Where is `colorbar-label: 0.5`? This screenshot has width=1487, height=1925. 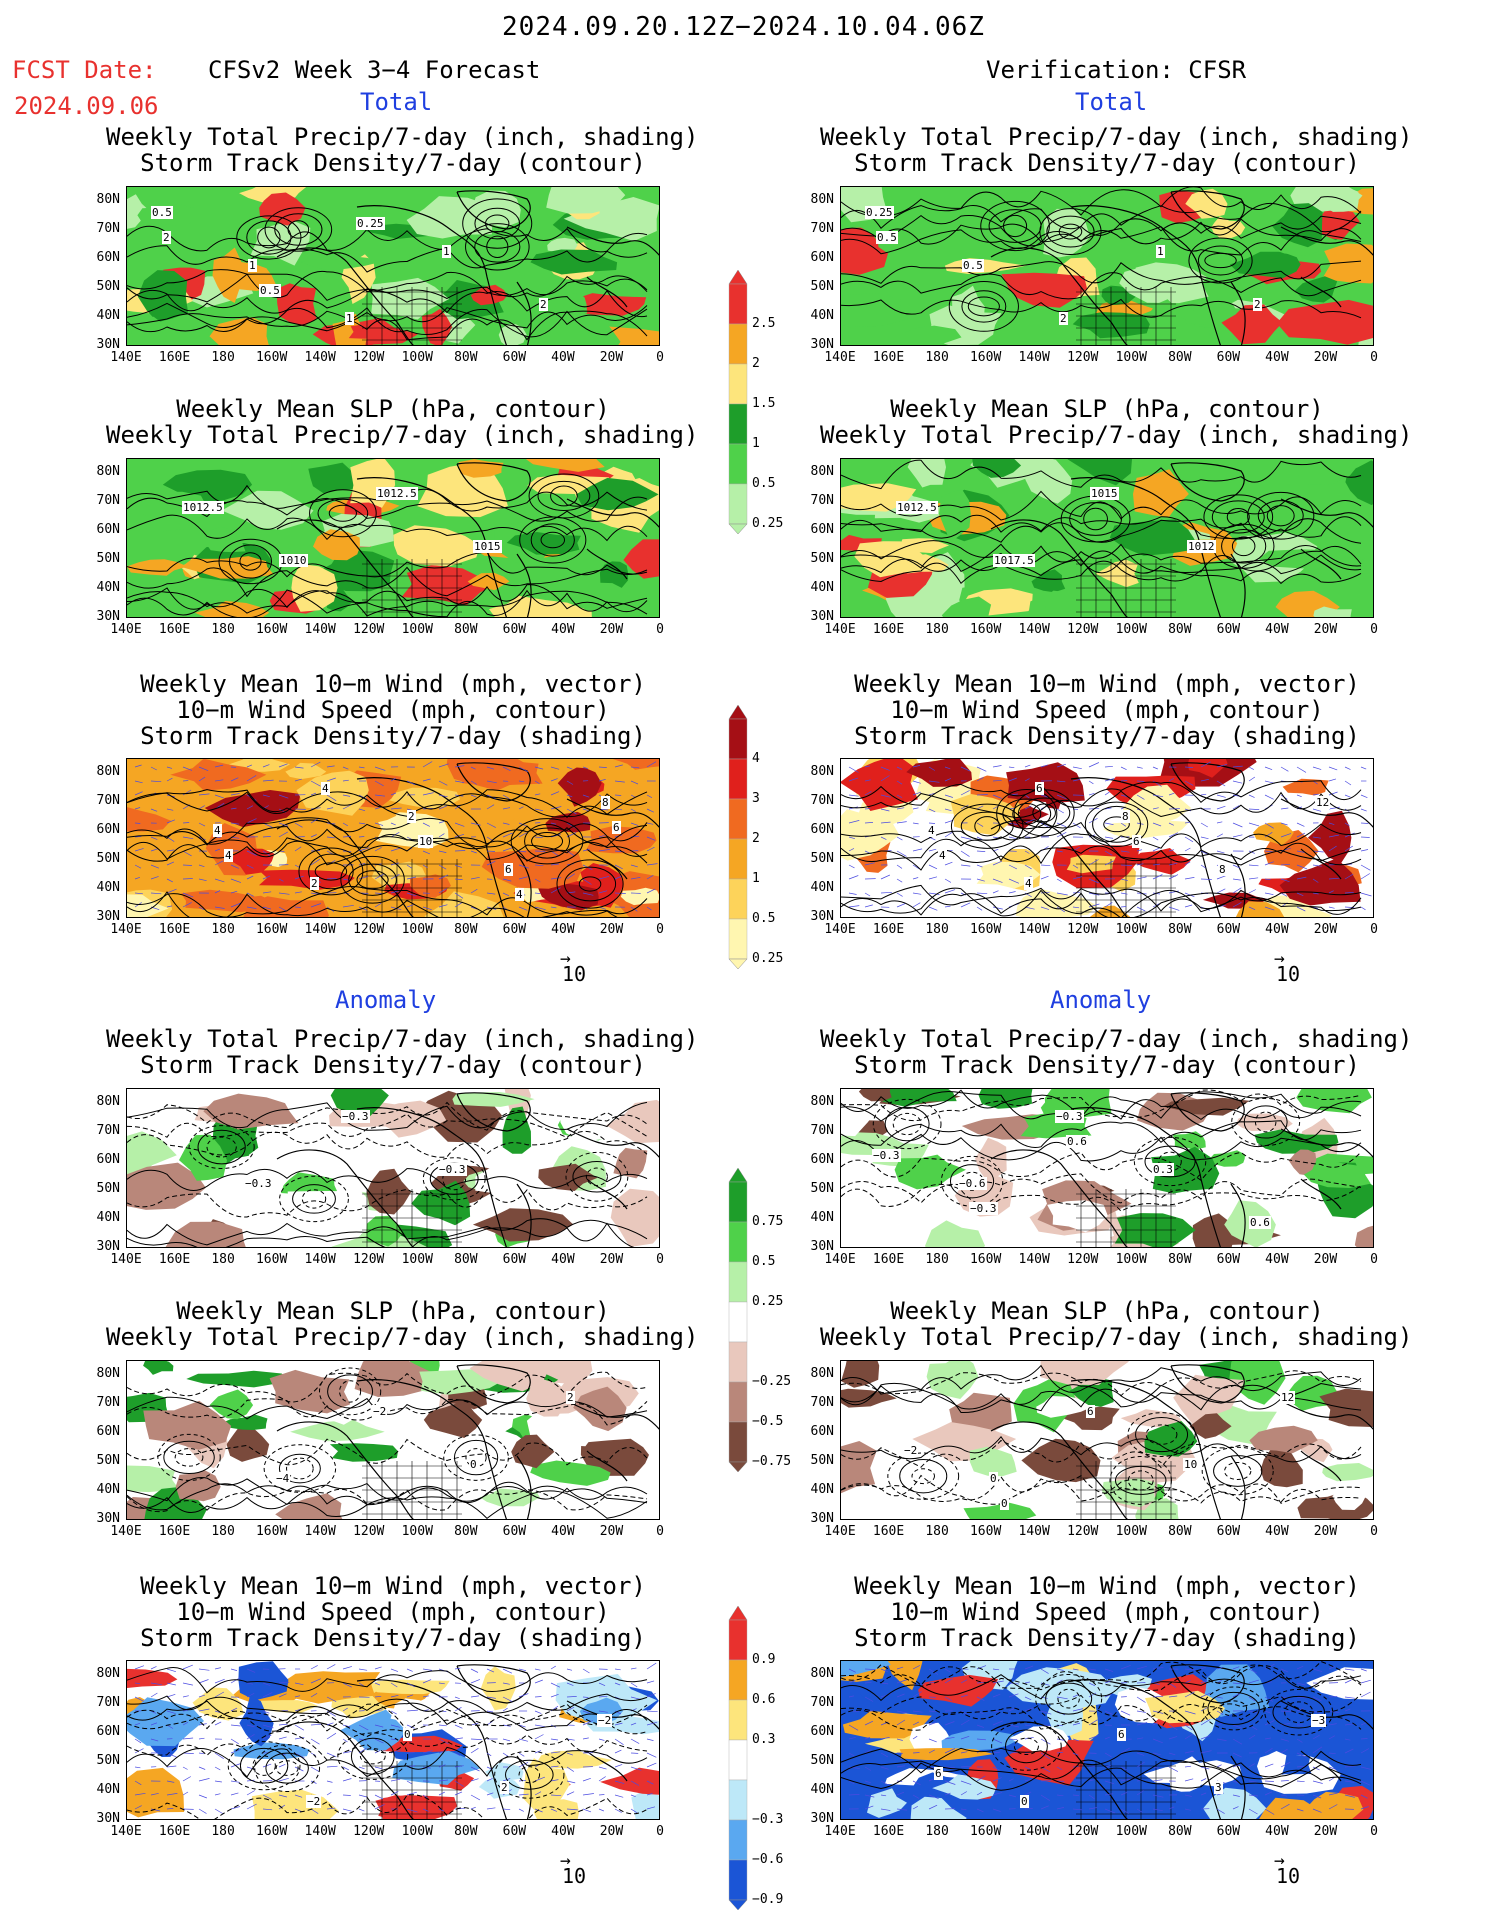
colorbar-label: 0.5 is located at coordinates (764, 483).